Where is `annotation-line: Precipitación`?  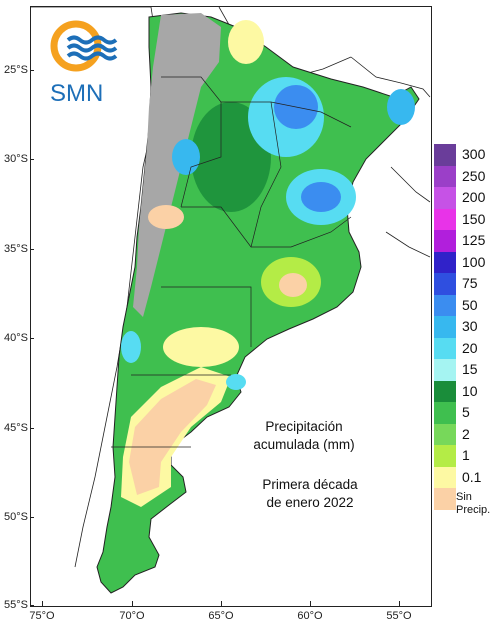
annotation-line: Precipitación is located at coordinates (304, 426).